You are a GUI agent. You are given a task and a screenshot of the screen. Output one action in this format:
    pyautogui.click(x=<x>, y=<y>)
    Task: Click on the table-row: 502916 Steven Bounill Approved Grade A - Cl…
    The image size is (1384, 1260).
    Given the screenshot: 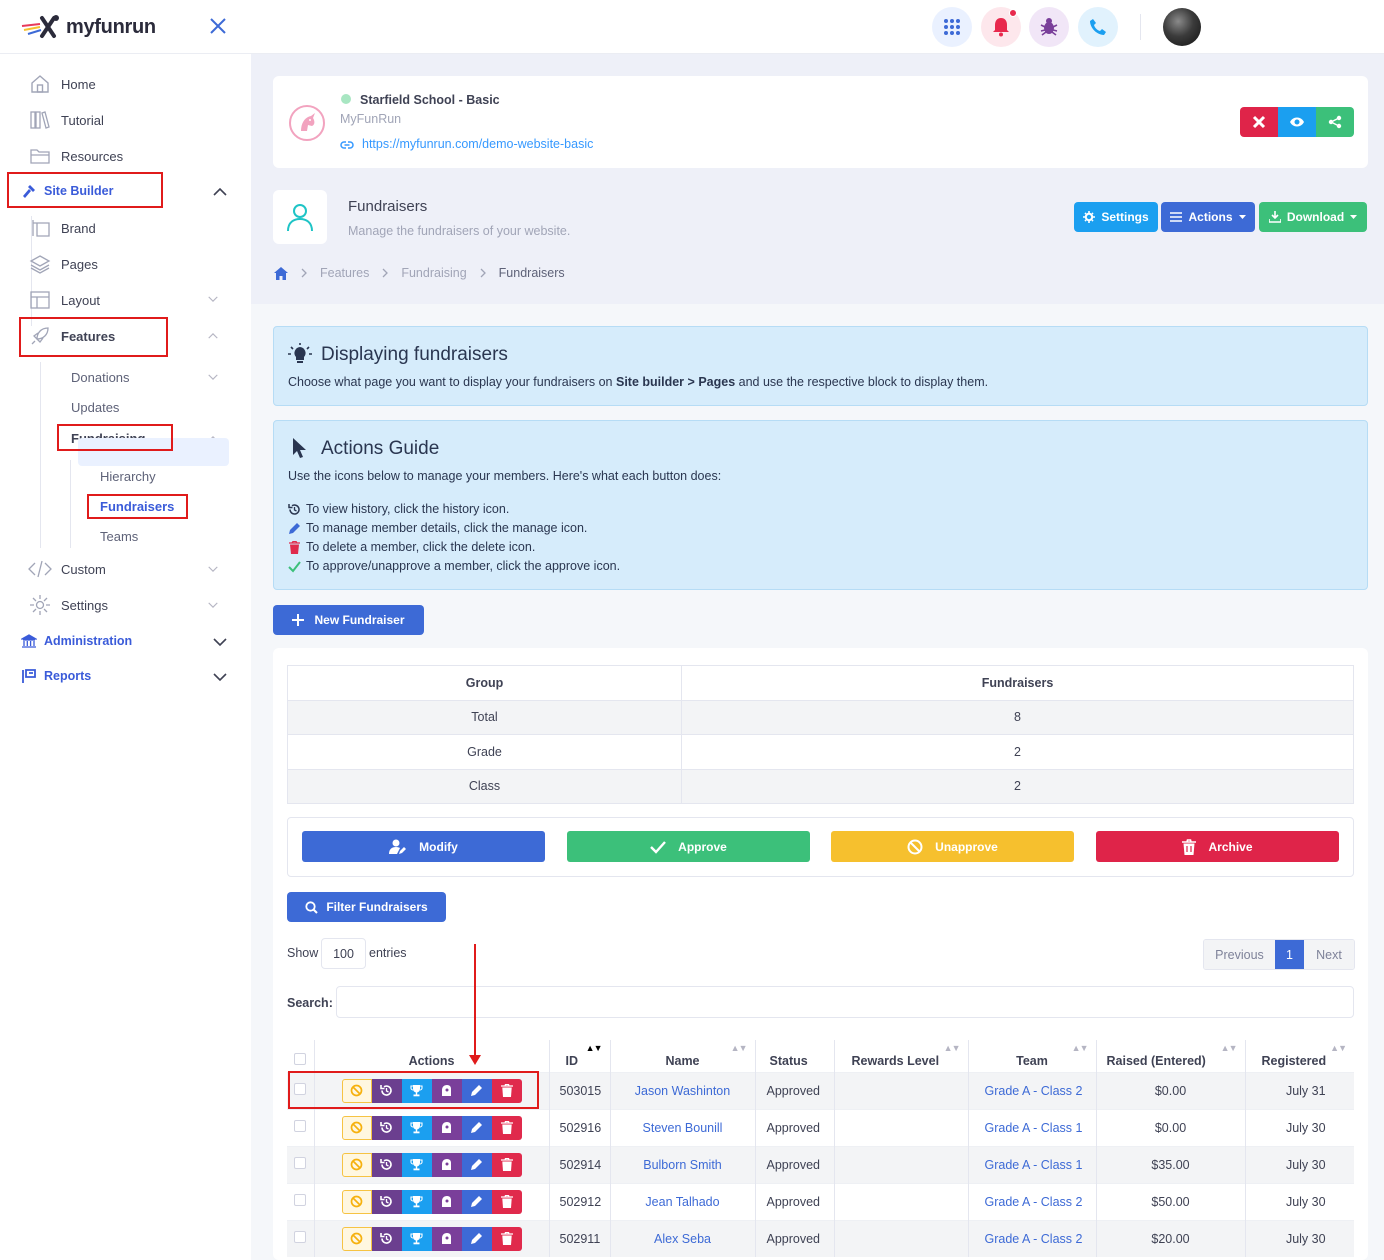 What is the action you would take?
    pyautogui.click(x=820, y=1127)
    